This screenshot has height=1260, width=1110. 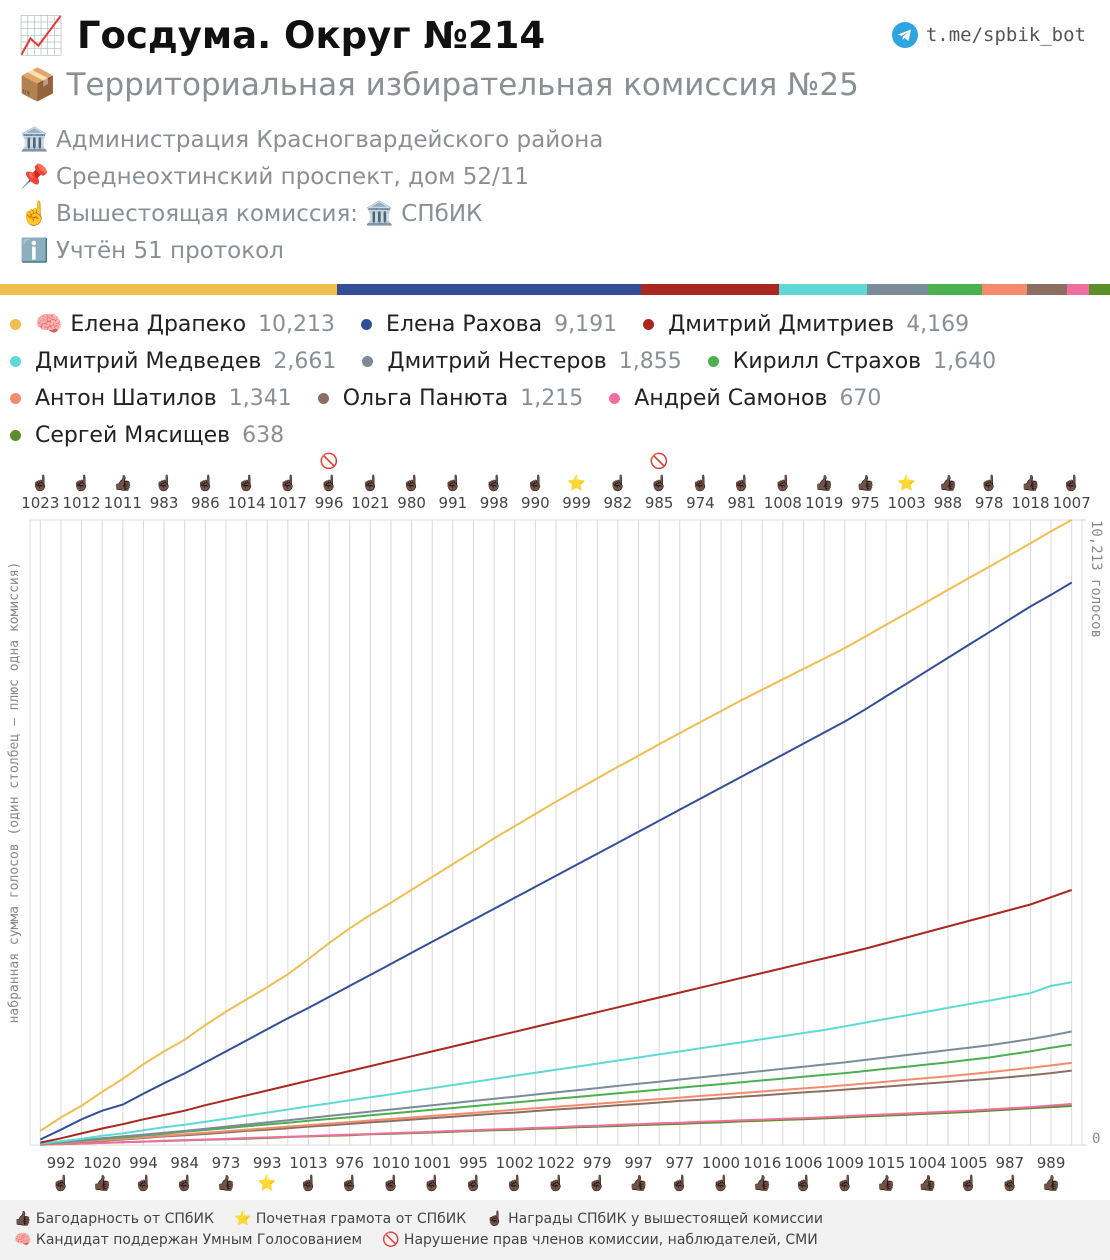 I want to click on x-tick-label: 1021, so click(x=370, y=503).